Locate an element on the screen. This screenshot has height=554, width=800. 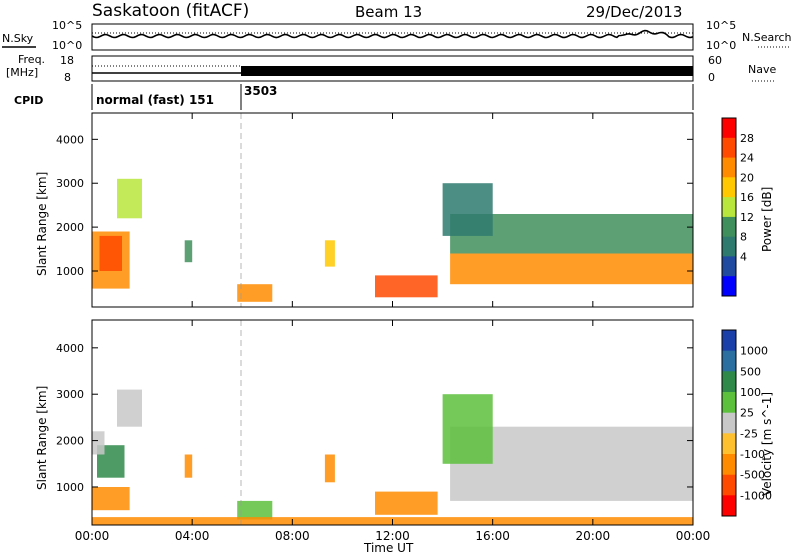
power-colorbar-label: Power [dB] is located at coordinates (767, 219).